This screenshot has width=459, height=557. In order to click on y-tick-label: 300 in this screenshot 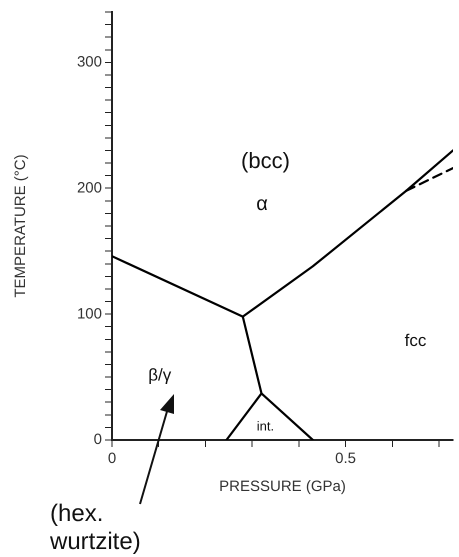, I will do `click(89, 61)`.